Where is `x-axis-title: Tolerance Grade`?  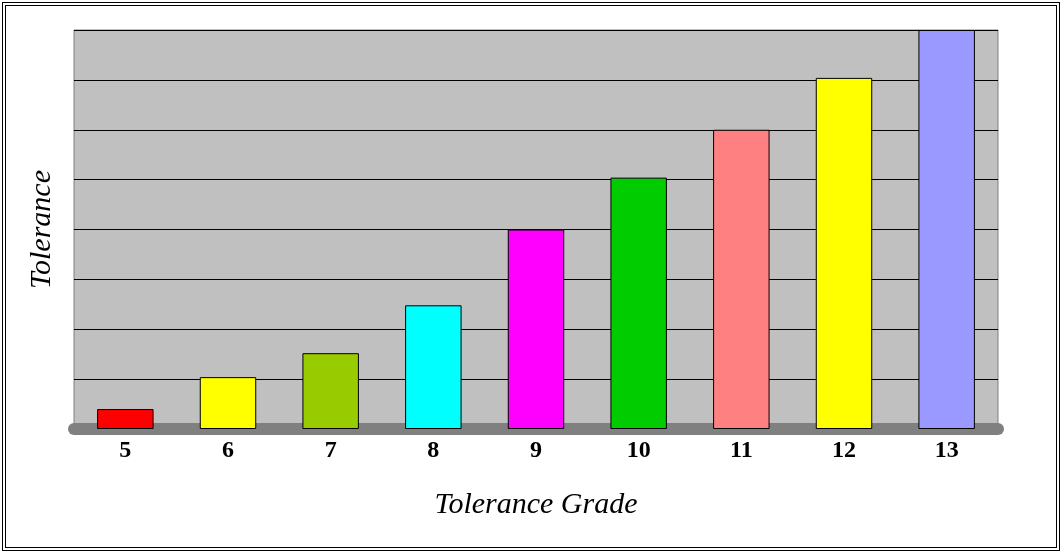
x-axis-title: Tolerance Grade is located at coordinates (536, 502).